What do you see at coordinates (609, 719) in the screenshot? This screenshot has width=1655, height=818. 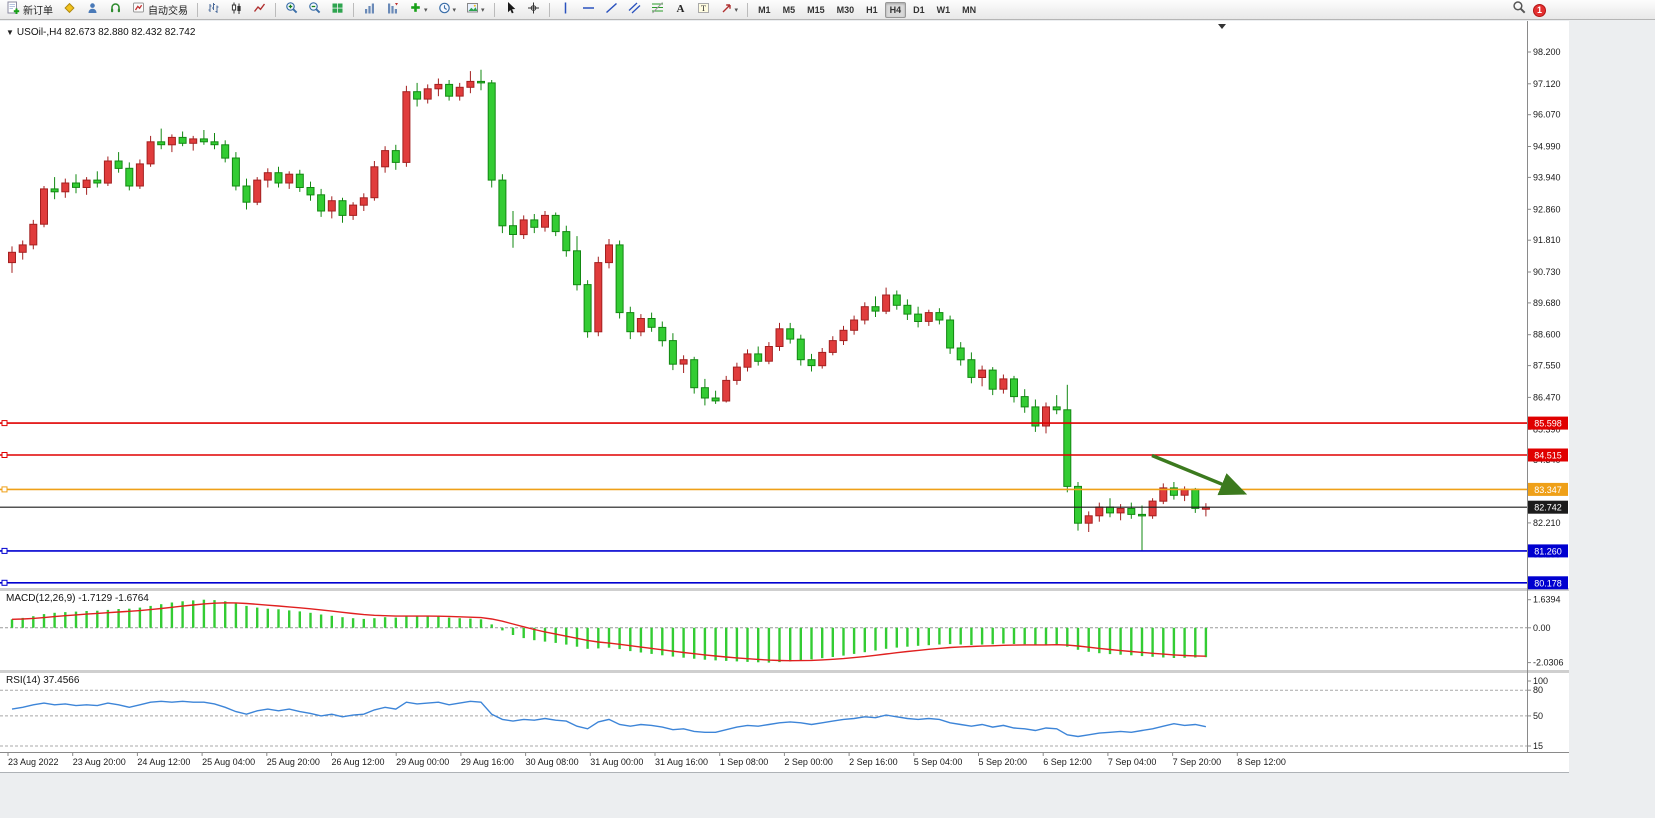 I see `rsi-line` at bounding box center [609, 719].